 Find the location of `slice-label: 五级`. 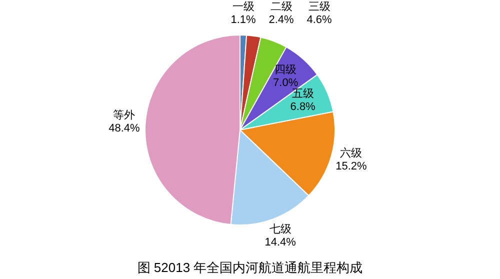

slice-label: 五级 is located at coordinates (303, 94).